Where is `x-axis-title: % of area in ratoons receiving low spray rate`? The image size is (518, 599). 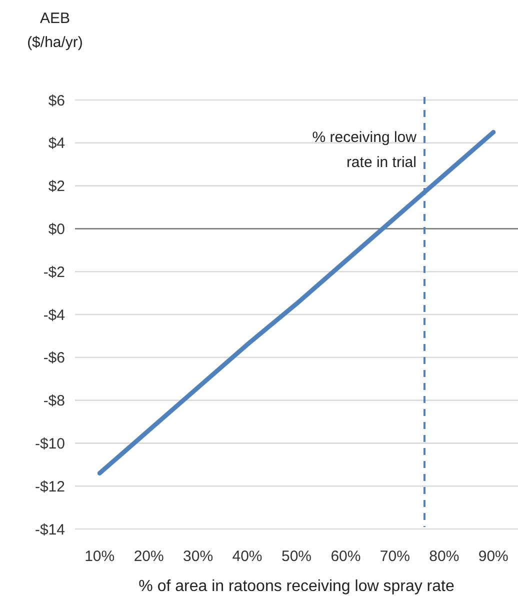 x-axis-title: % of area in ratoons receiving low spray rate is located at coordinates (296, 586).